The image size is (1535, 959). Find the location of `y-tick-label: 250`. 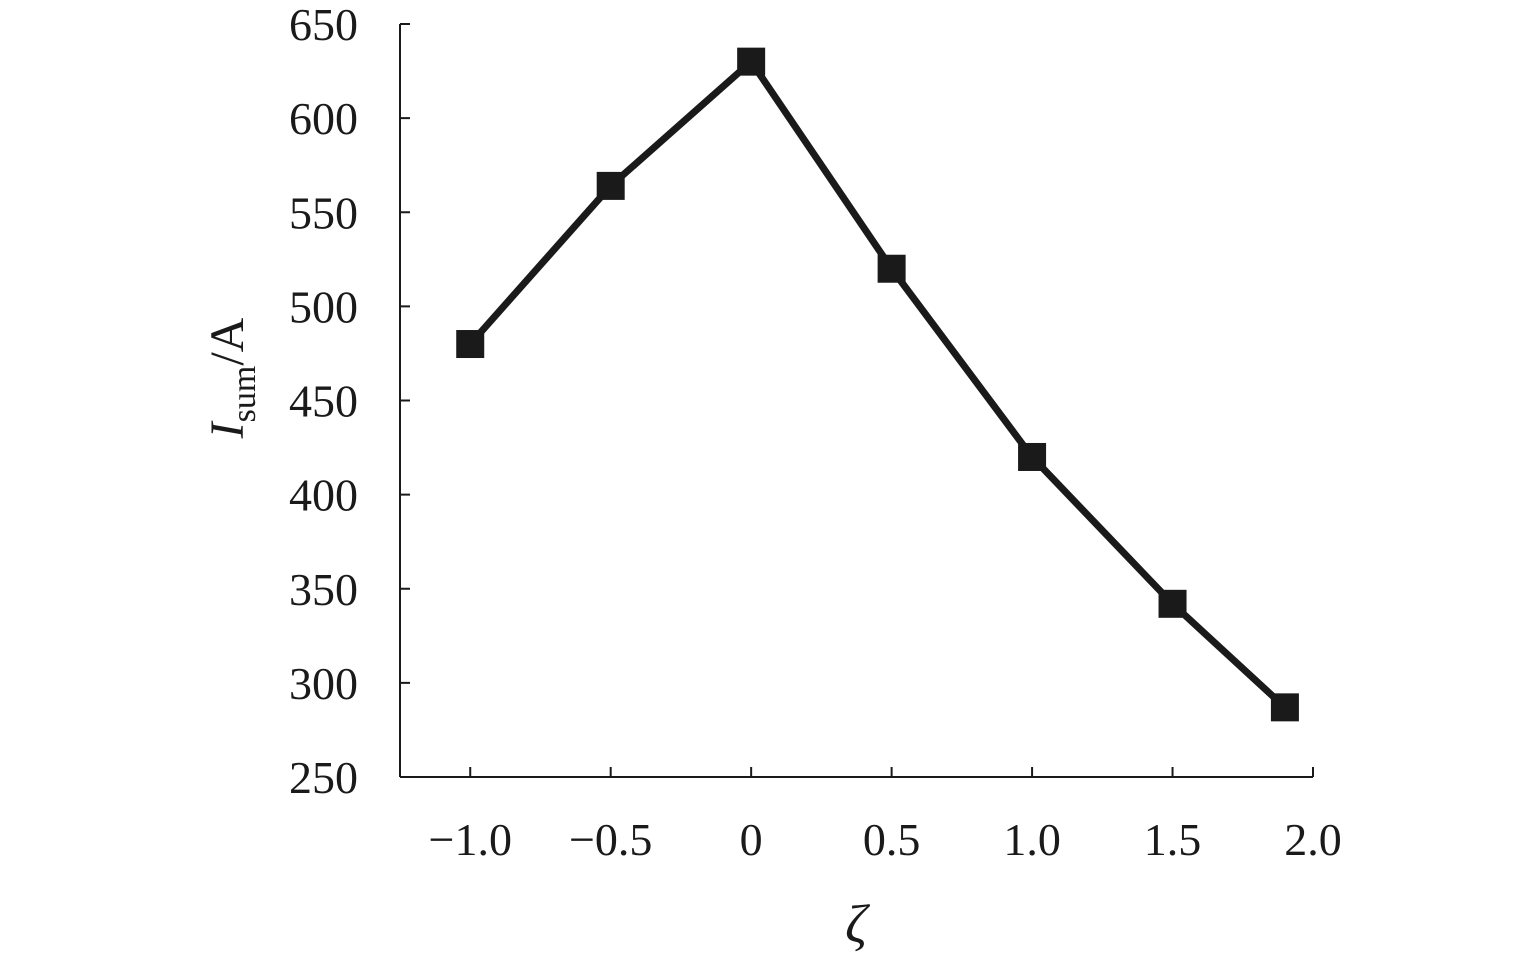

y-tick-label: 250 is located at coordinates (323, 777).